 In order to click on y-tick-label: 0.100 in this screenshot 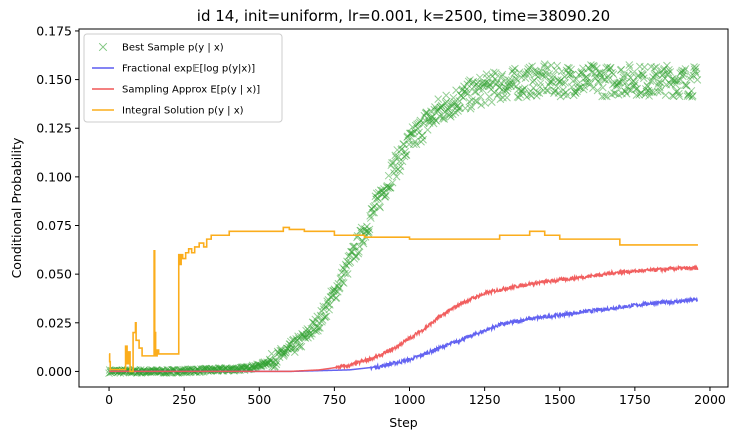, I will do `click(54, 176)`.